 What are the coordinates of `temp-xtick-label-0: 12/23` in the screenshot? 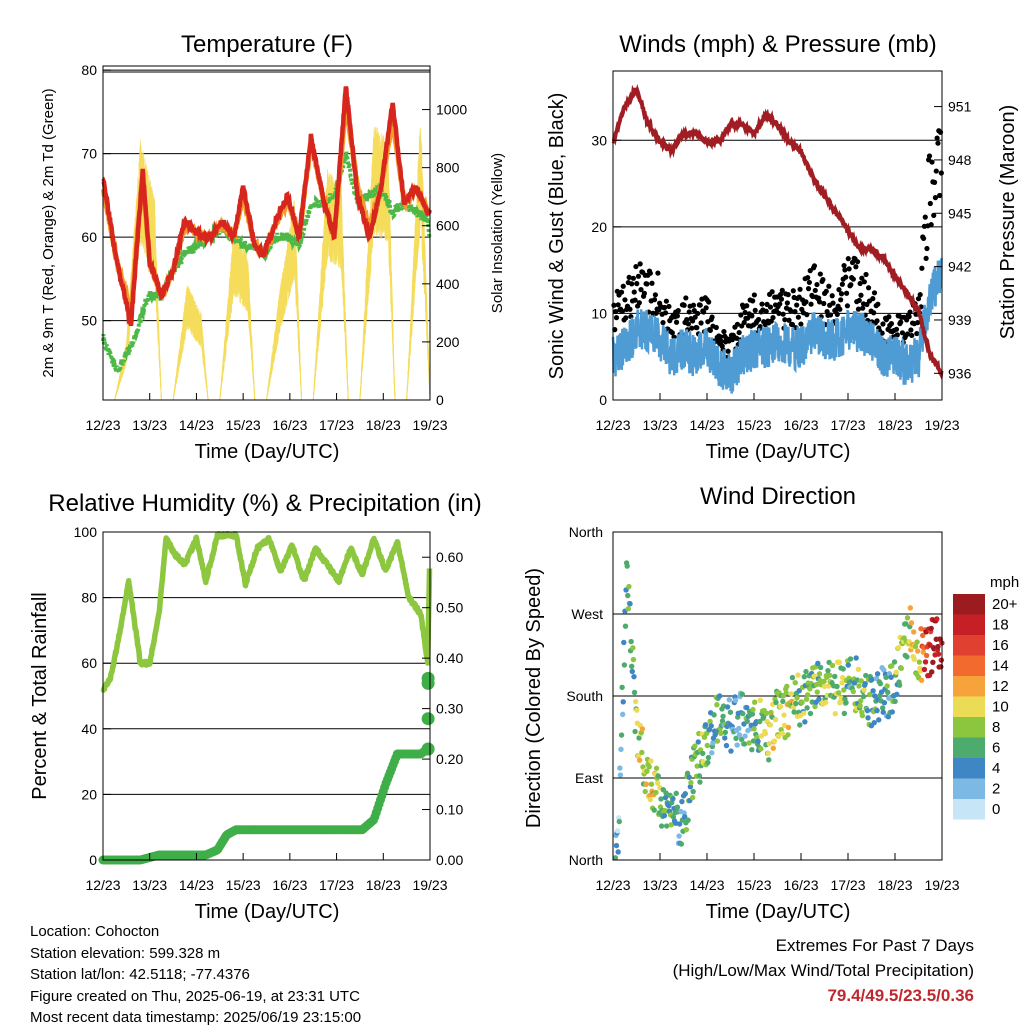 It's located at (102, 425).